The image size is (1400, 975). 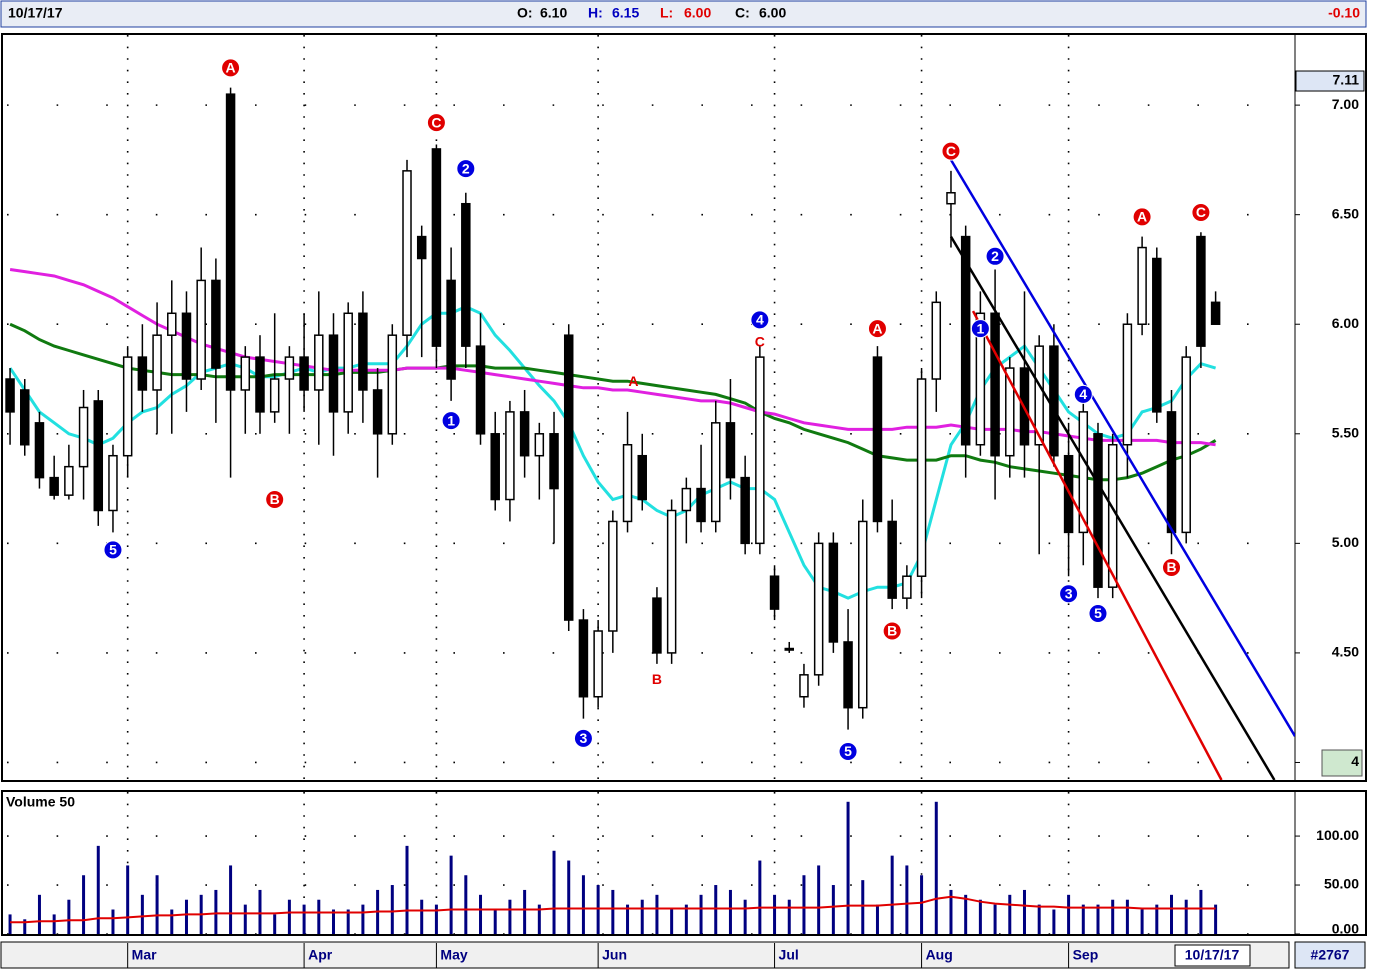 What do you see at coordinates (1330, 81) in the screenshot?
I see `price-marker-box` at bounding box center [1330, 81].